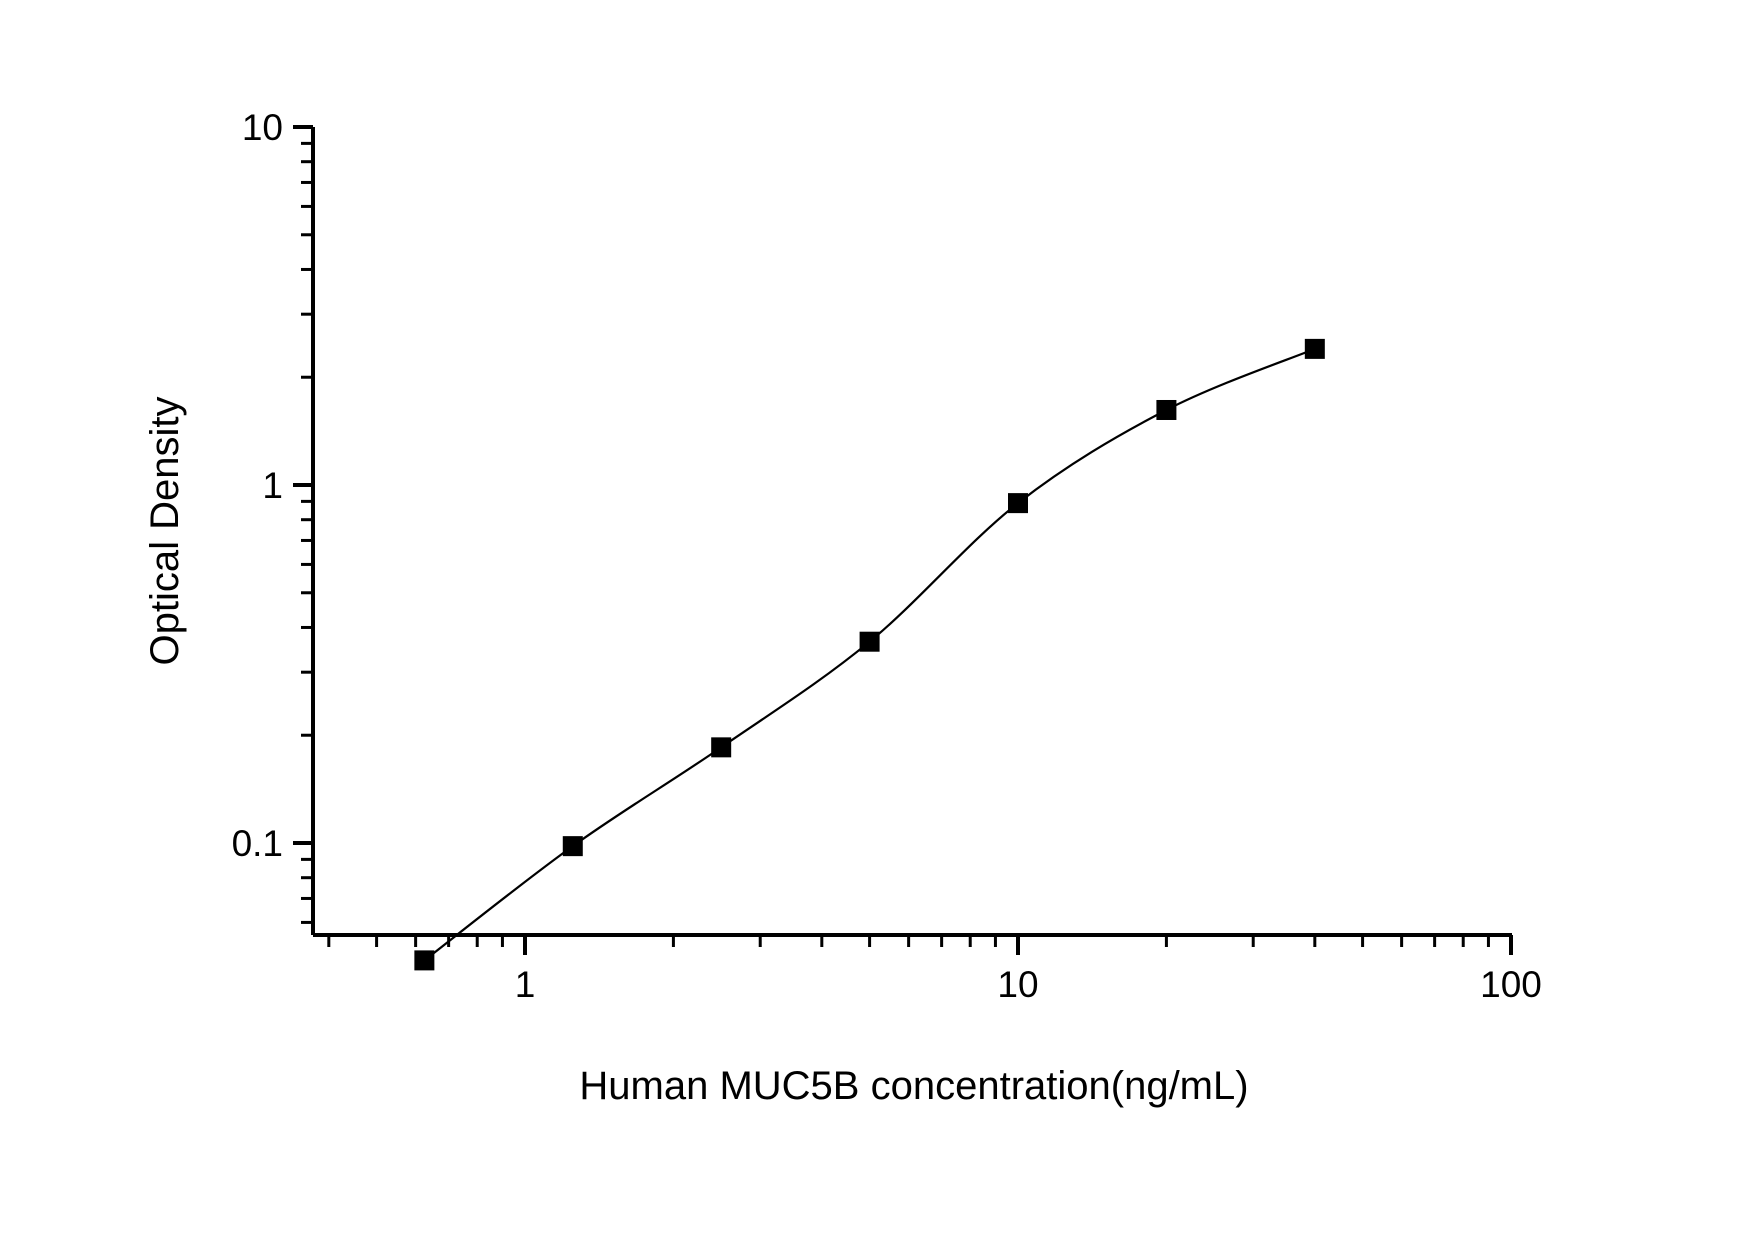 The image size is (1755, 1240). What do you see at coordinates (257, 485) in the screenshot?
I see `y-axis-tick-labels: 10 1 0.1` at bounding box center [257, 485].